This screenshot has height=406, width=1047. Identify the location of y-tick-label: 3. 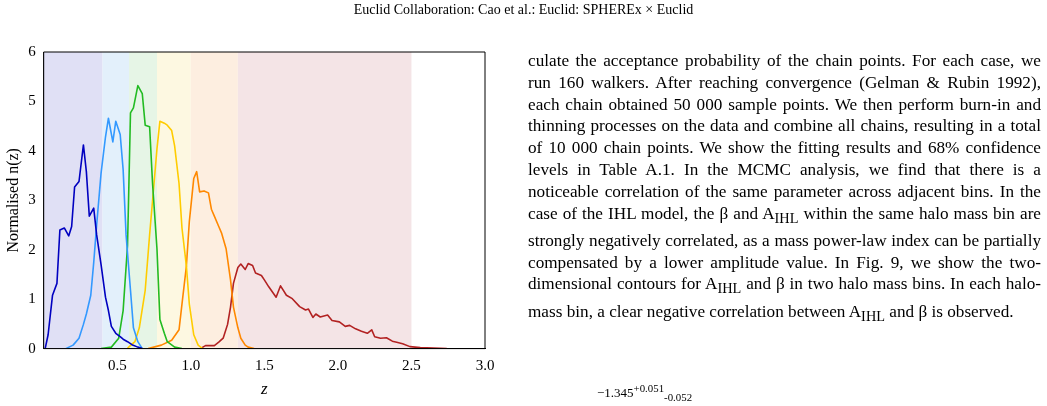
(32, 199).